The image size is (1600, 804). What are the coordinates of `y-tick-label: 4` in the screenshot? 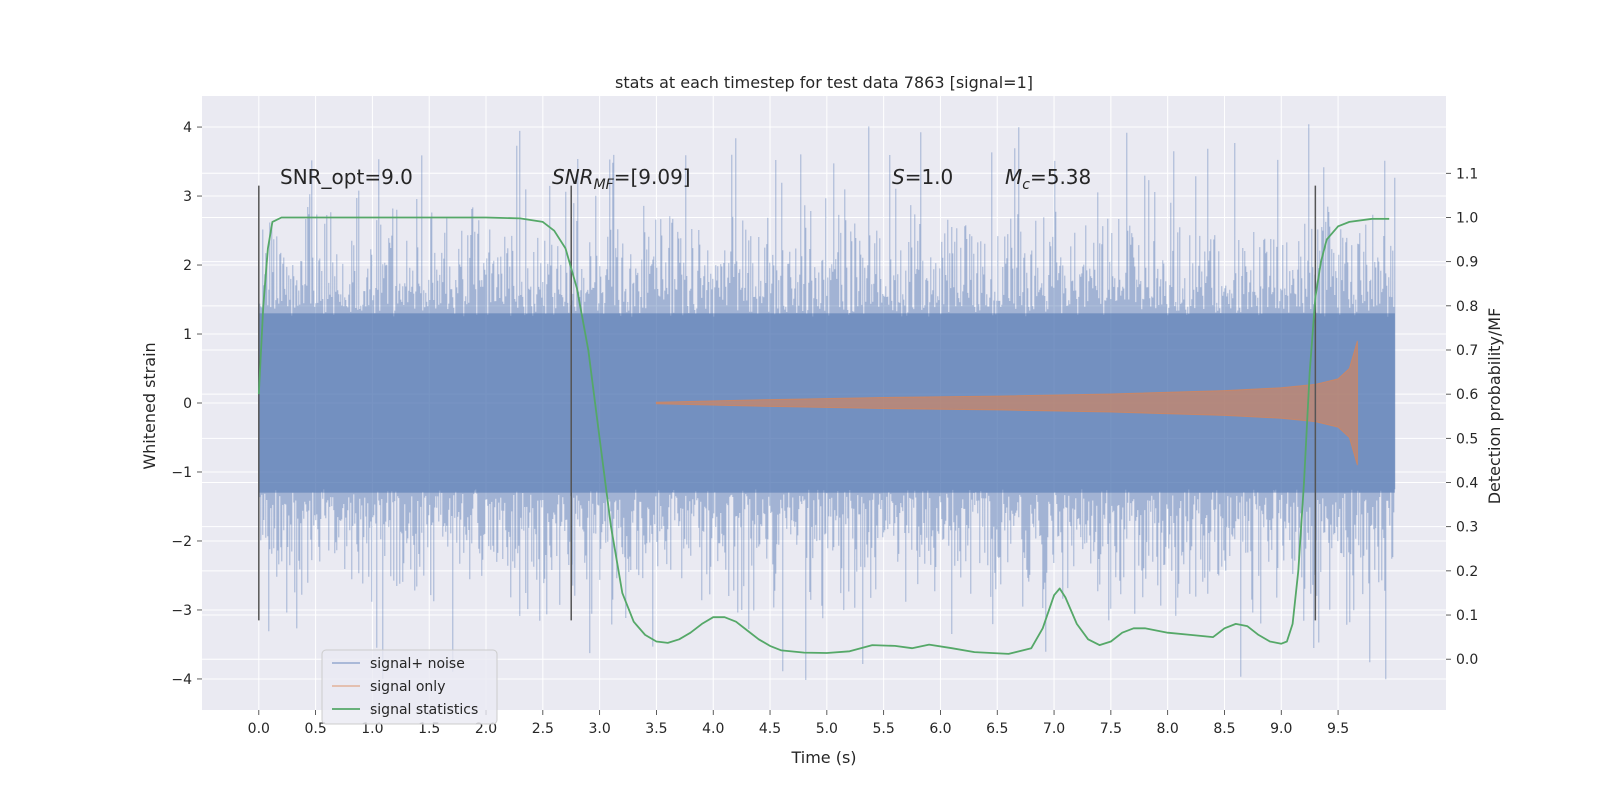 It's located at (187, 128).